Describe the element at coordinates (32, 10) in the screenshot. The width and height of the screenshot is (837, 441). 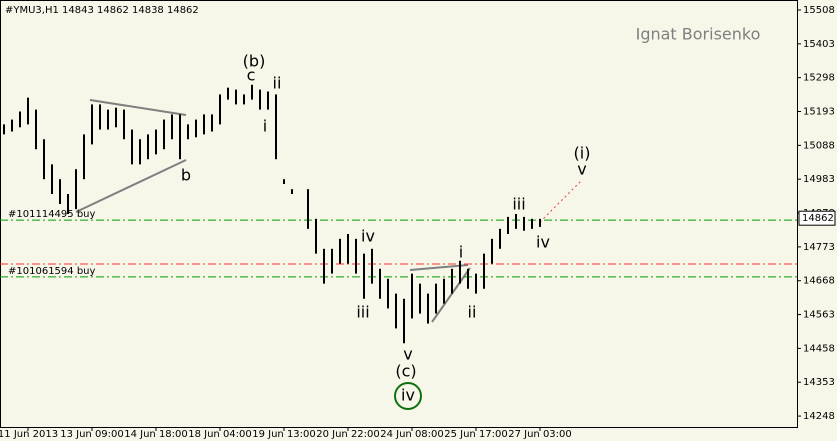
I see `symbol-title: #YMU3,H1` at that location.